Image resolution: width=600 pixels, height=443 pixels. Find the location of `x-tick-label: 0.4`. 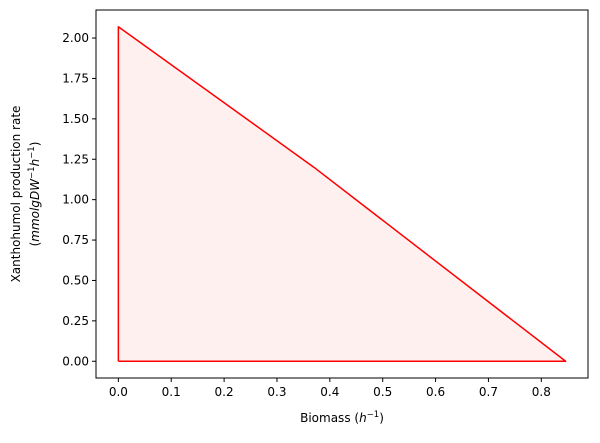

x-tick-label: 0.4 is located at coordinates (329, 392).